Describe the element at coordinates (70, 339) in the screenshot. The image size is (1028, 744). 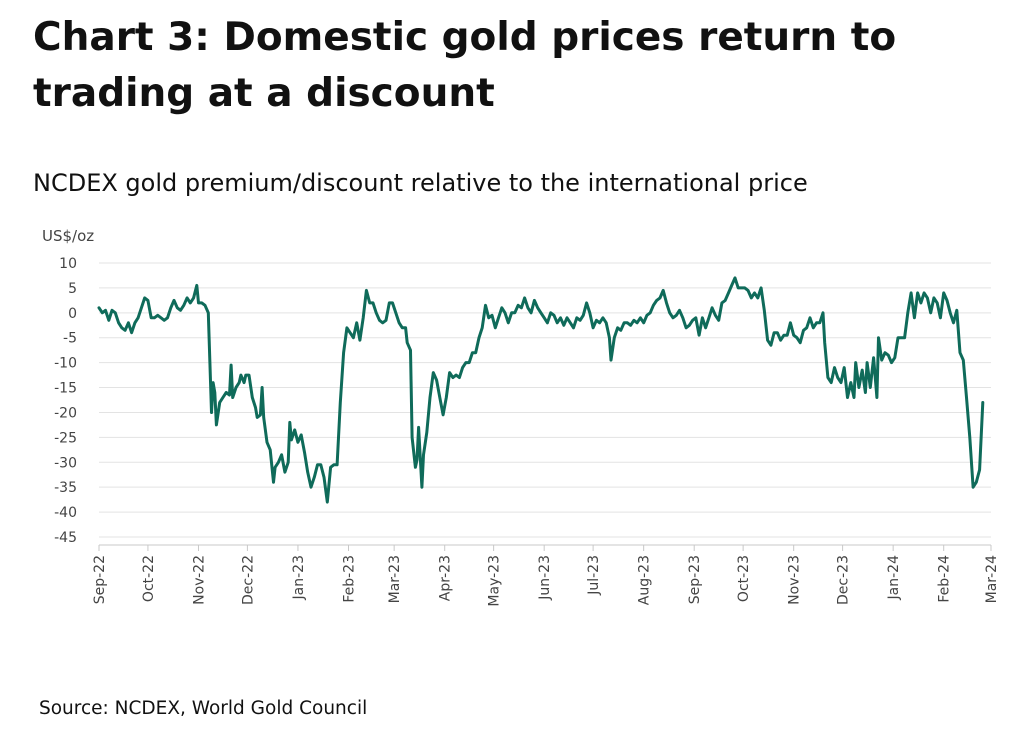
I see `y-tick-label: -5` at that location.